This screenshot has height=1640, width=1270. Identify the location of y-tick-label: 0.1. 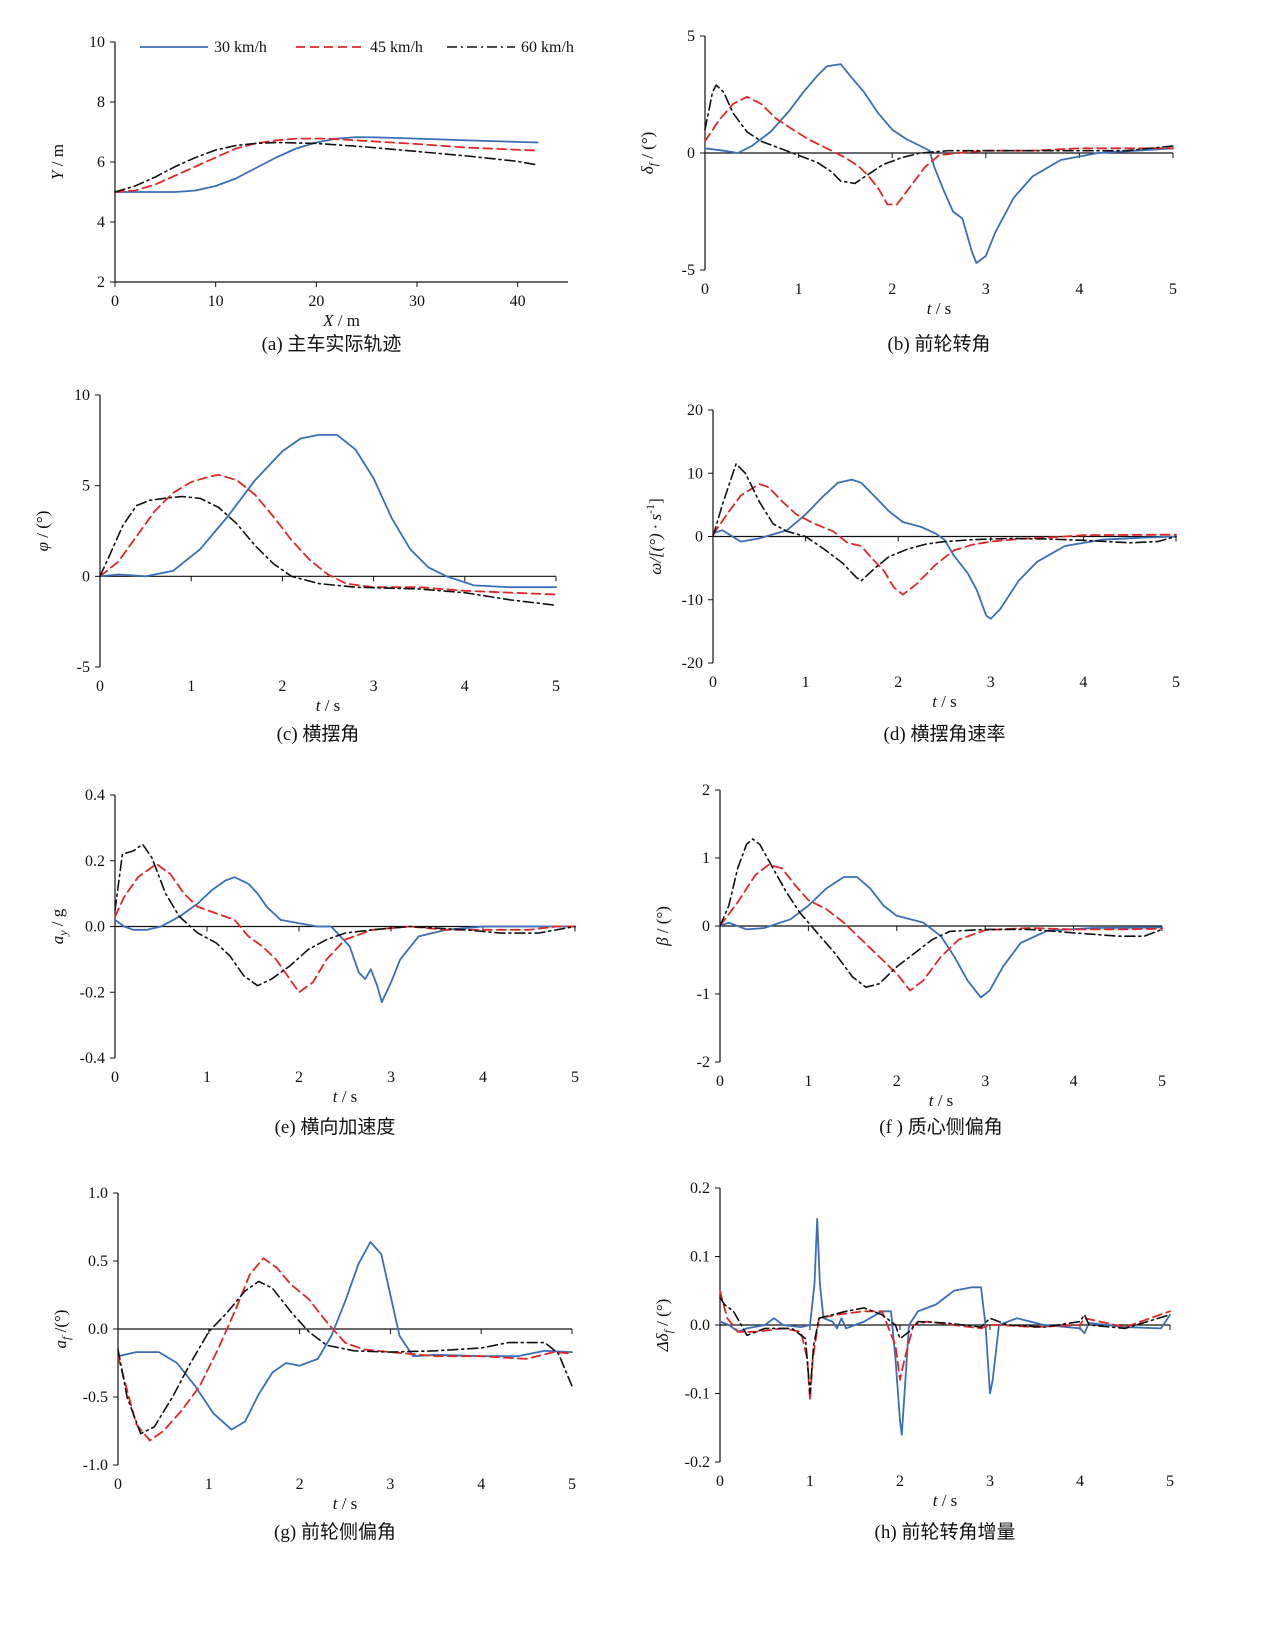
(700, 1257).